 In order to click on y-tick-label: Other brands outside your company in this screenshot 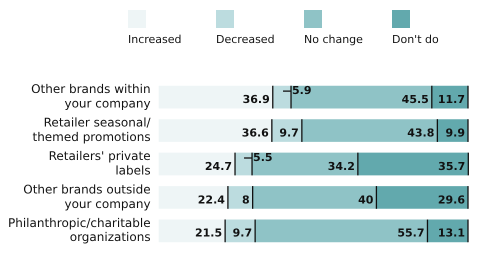, I will do `click(87, 196)`.